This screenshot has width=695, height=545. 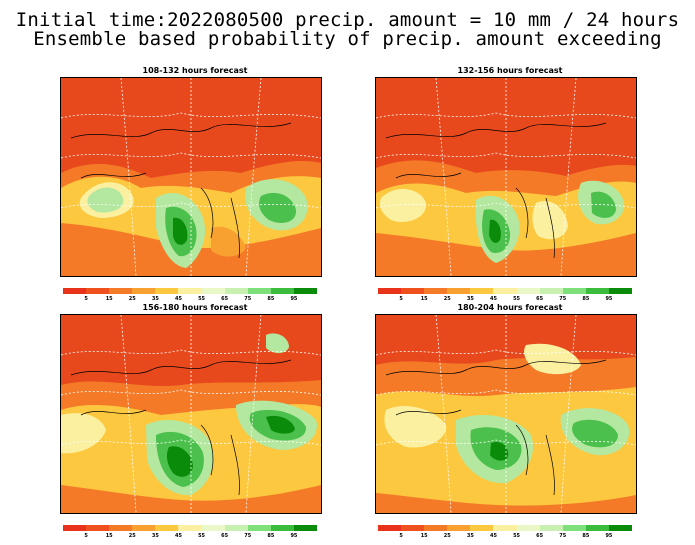 I want to click on panel-title: 108-132 hours forecast, so click(x=195, y=70).